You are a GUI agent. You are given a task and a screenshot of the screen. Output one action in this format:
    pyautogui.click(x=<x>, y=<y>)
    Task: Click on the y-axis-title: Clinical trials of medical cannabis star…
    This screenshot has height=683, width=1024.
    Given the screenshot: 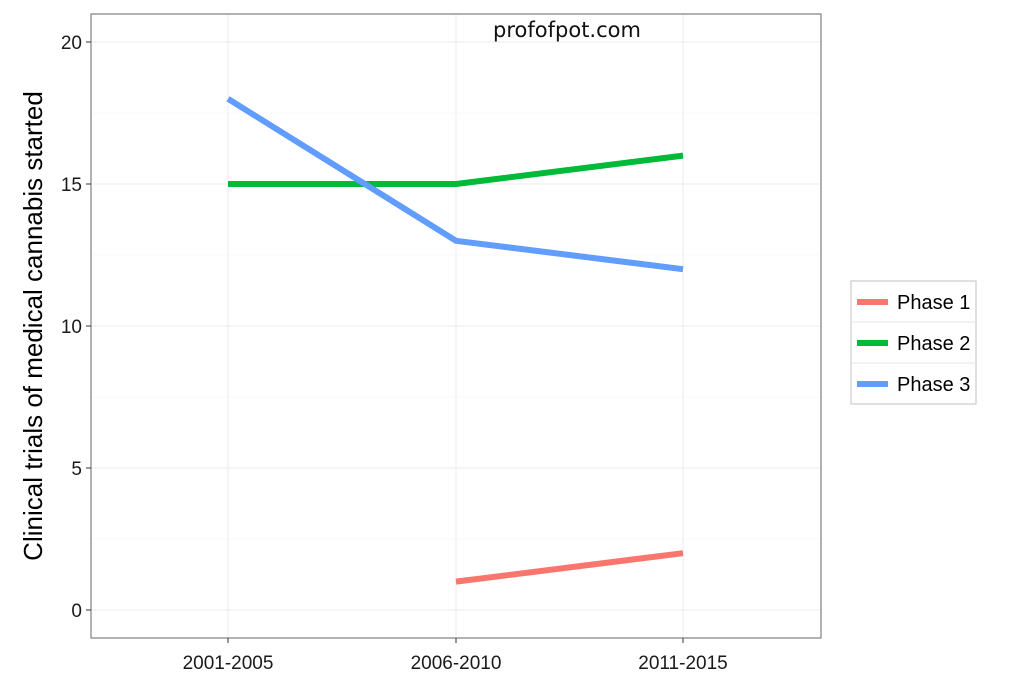 What is the action you would take?
    pyautogui.click(x=33, y=326)
    